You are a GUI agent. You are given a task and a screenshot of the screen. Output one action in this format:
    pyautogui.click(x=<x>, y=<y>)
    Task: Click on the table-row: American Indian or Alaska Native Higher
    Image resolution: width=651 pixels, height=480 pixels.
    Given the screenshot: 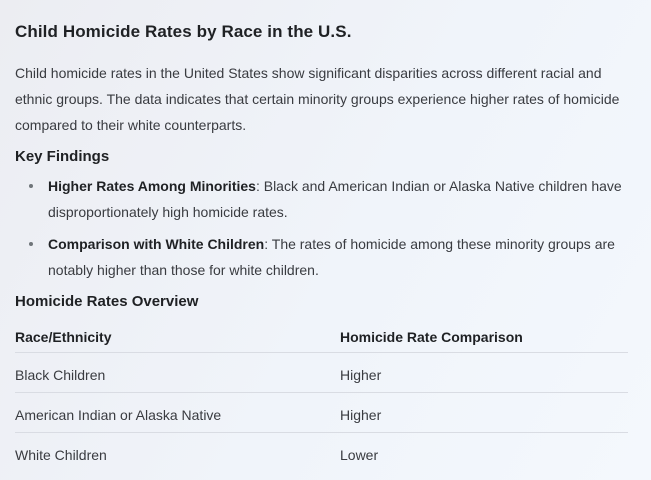 What is the action you would take?
    pyautogui.click(x=321, y=413)
    